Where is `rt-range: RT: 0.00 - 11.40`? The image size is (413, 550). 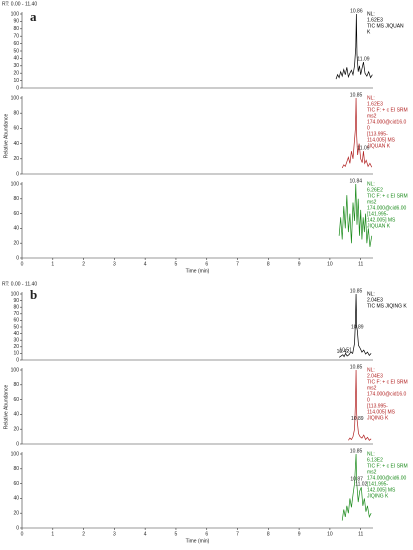 rt-range: RT: 0.00 - 11.40 is located at coordinates (19, 4).